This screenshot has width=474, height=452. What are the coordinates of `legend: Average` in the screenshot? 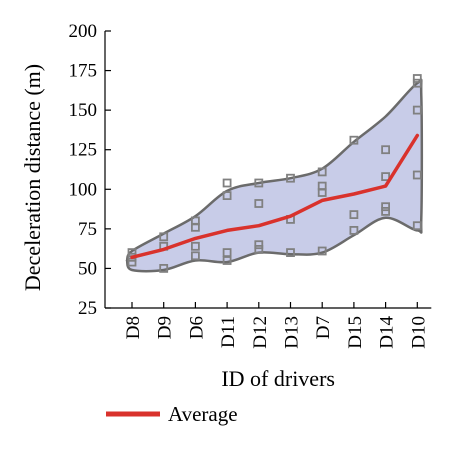 It's located at (172, 414).